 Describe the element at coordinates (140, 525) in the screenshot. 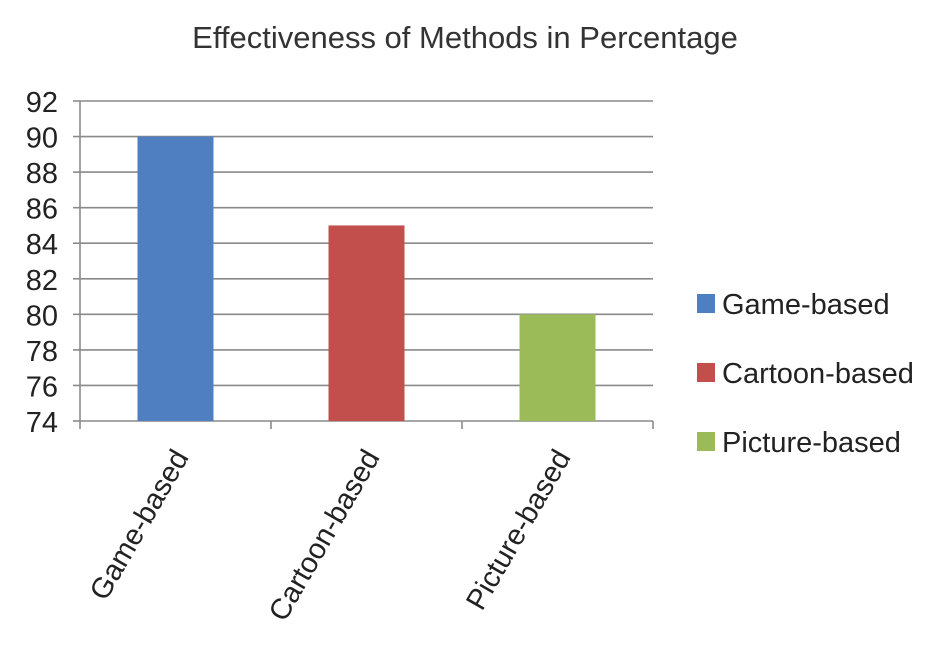

I see `x-category-label: Game-based` at that location.